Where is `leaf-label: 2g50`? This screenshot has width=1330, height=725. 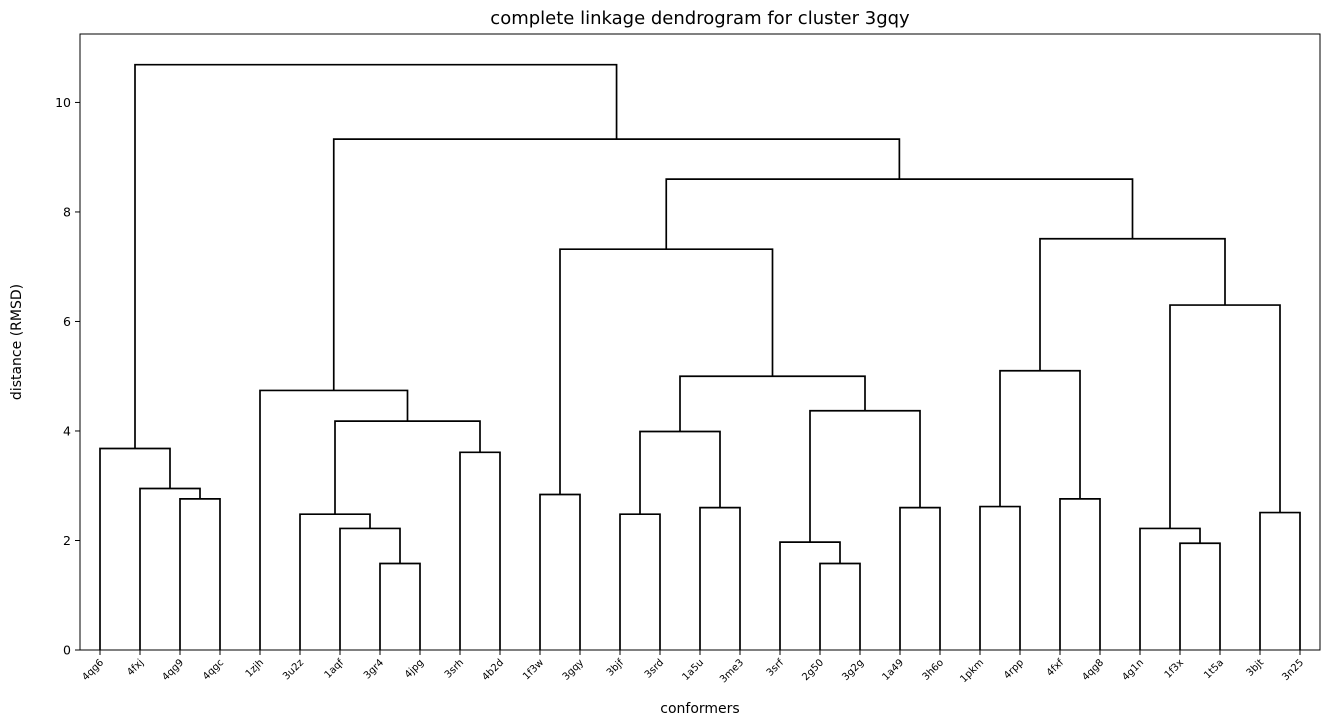
leaf-label: 2g50 is located at coordinates (813, 670).